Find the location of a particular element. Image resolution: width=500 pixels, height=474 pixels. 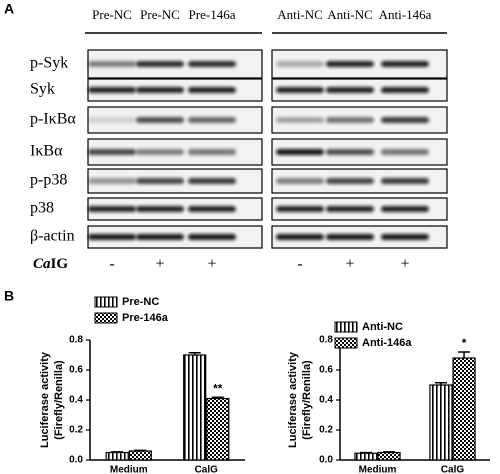

treatment-suffix: IG is located at coordinates (59, 264).